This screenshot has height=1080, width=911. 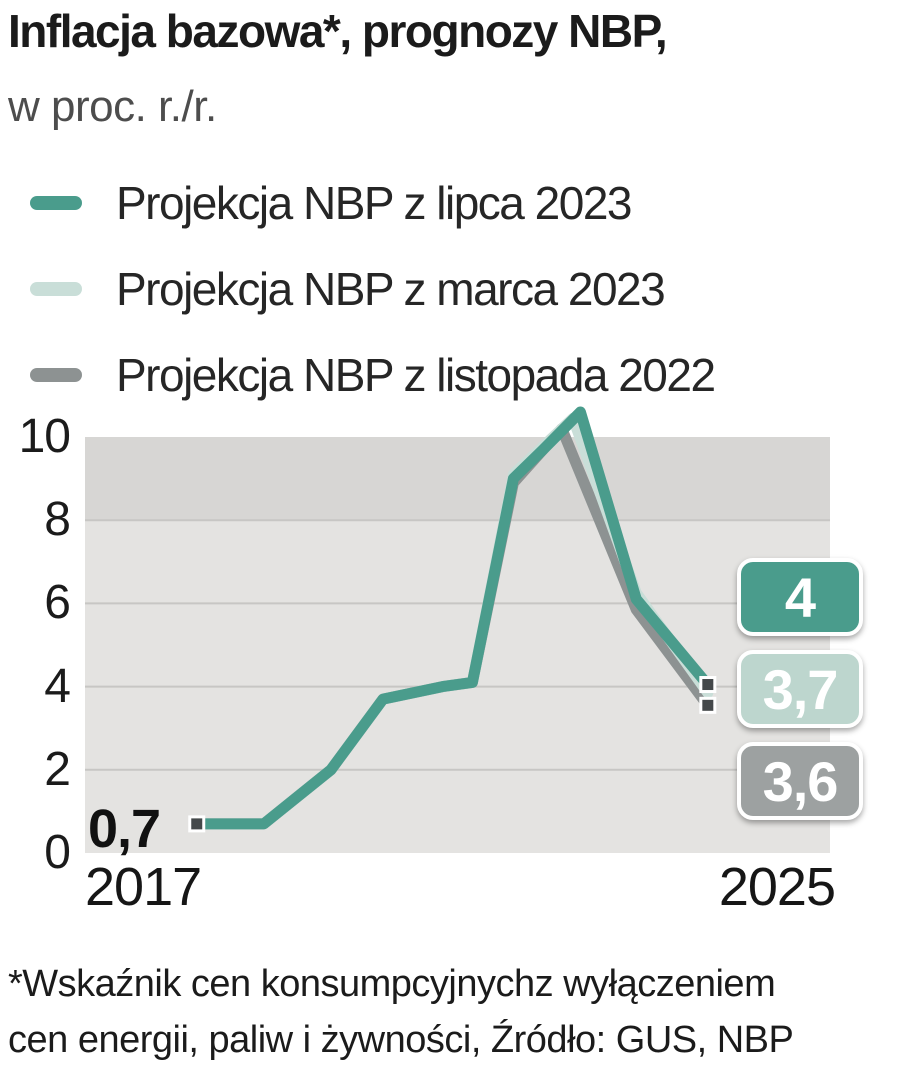 I want to click on legend-item-november-2022: Projekcja NBP z listopada 2022, so click(x=373, y=375).